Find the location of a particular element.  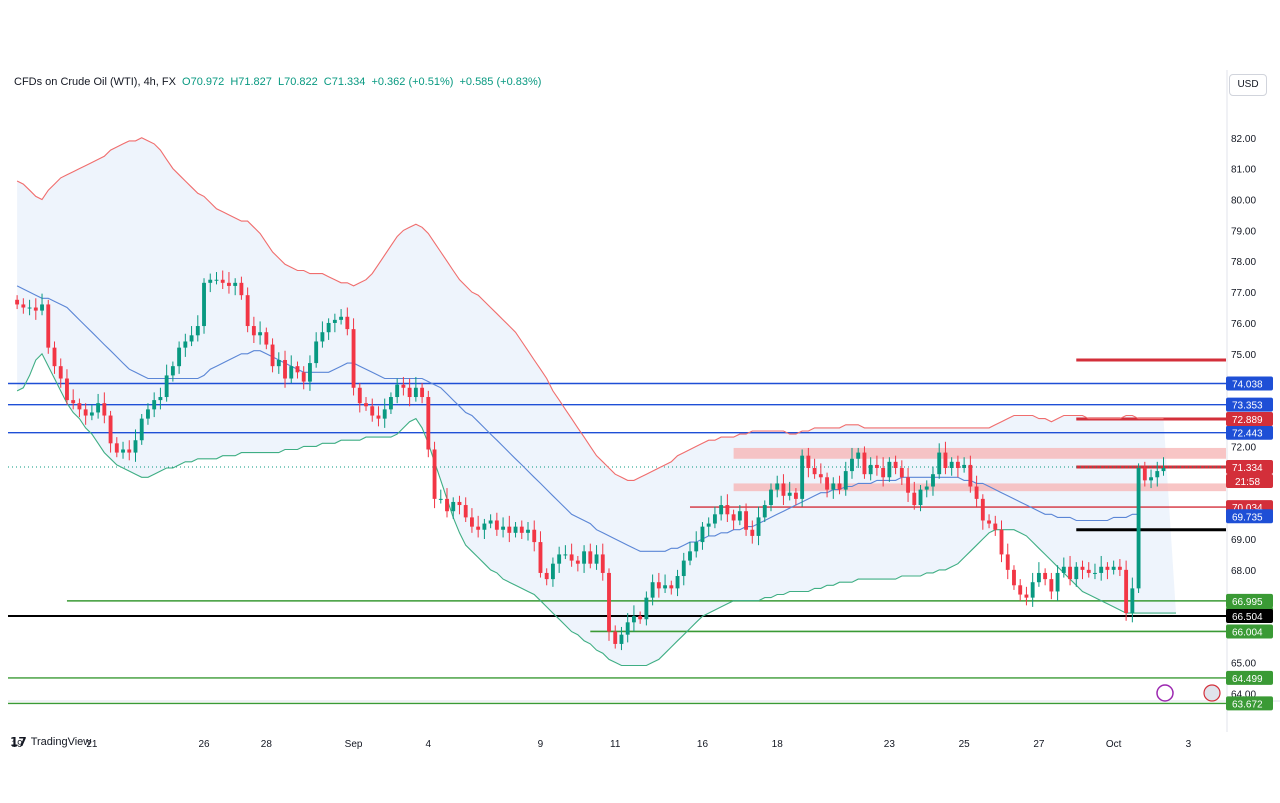

x-tick-label: 28 is located at coordinates (267, 744).